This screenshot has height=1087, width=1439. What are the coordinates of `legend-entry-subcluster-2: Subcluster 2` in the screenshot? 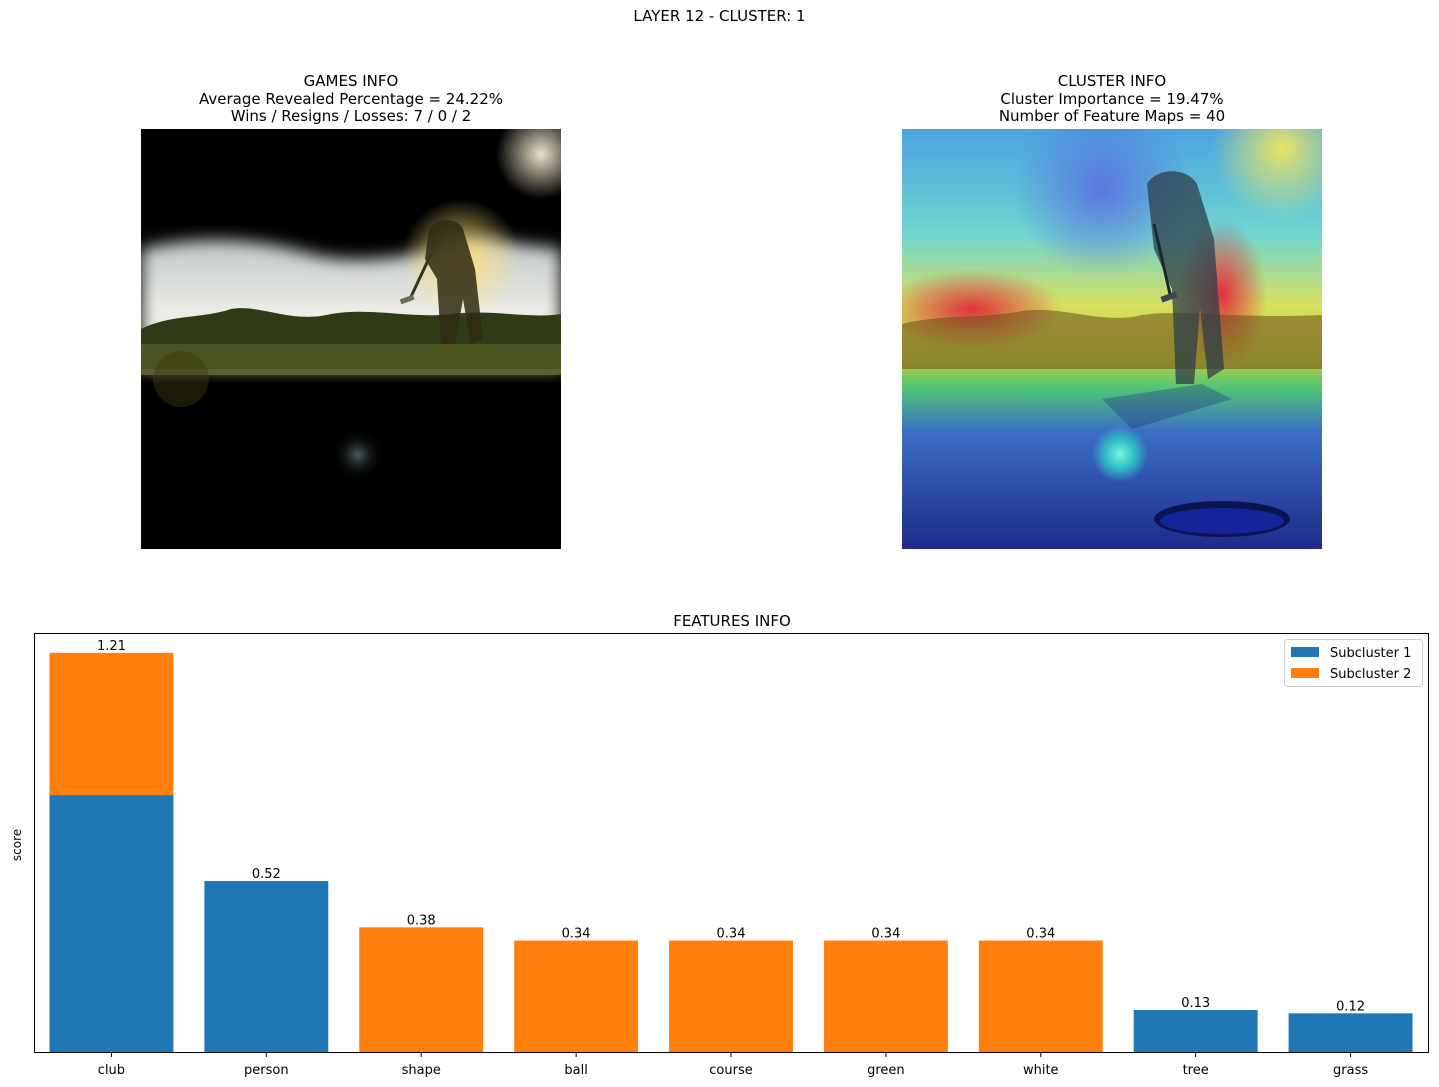 It's located at (1351, 674).